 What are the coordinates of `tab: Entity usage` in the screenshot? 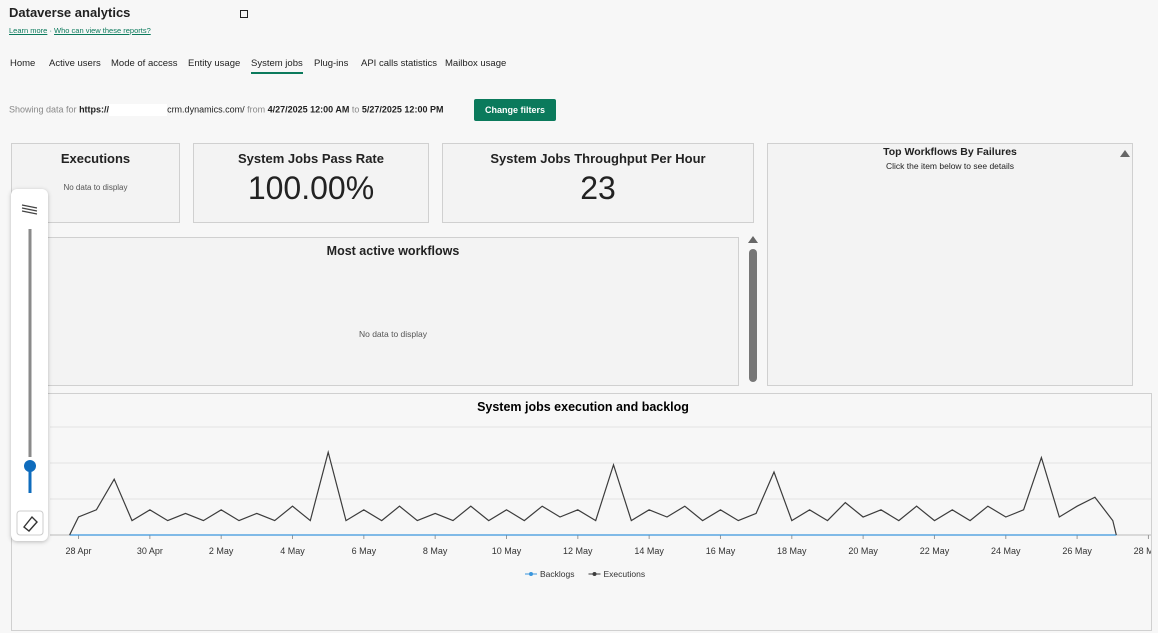 It's located at (214, 63).